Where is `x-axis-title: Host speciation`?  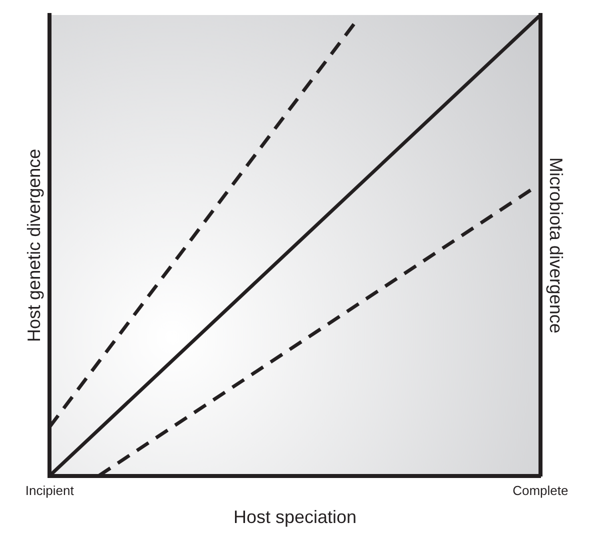
x-axis-title: Host speciation is located at coordinates (295, 517).